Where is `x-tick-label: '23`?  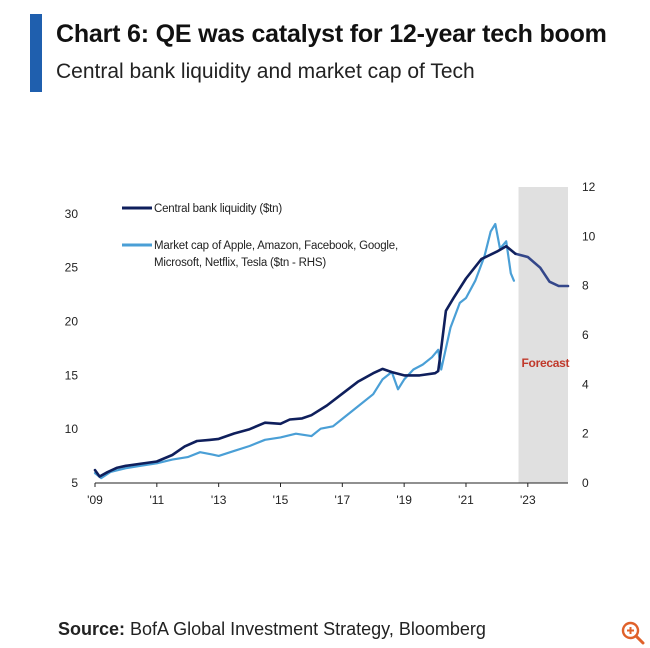 x-tick-label: '23 is located at coordinates (528, 500).